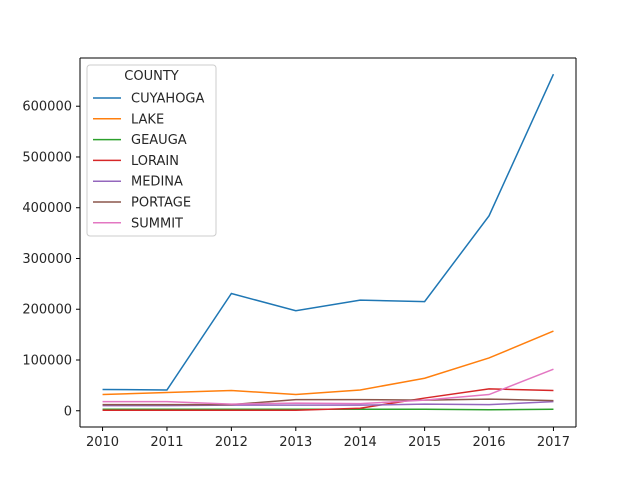  I want to click on x-tick-label: 2015, so click(424, 442).